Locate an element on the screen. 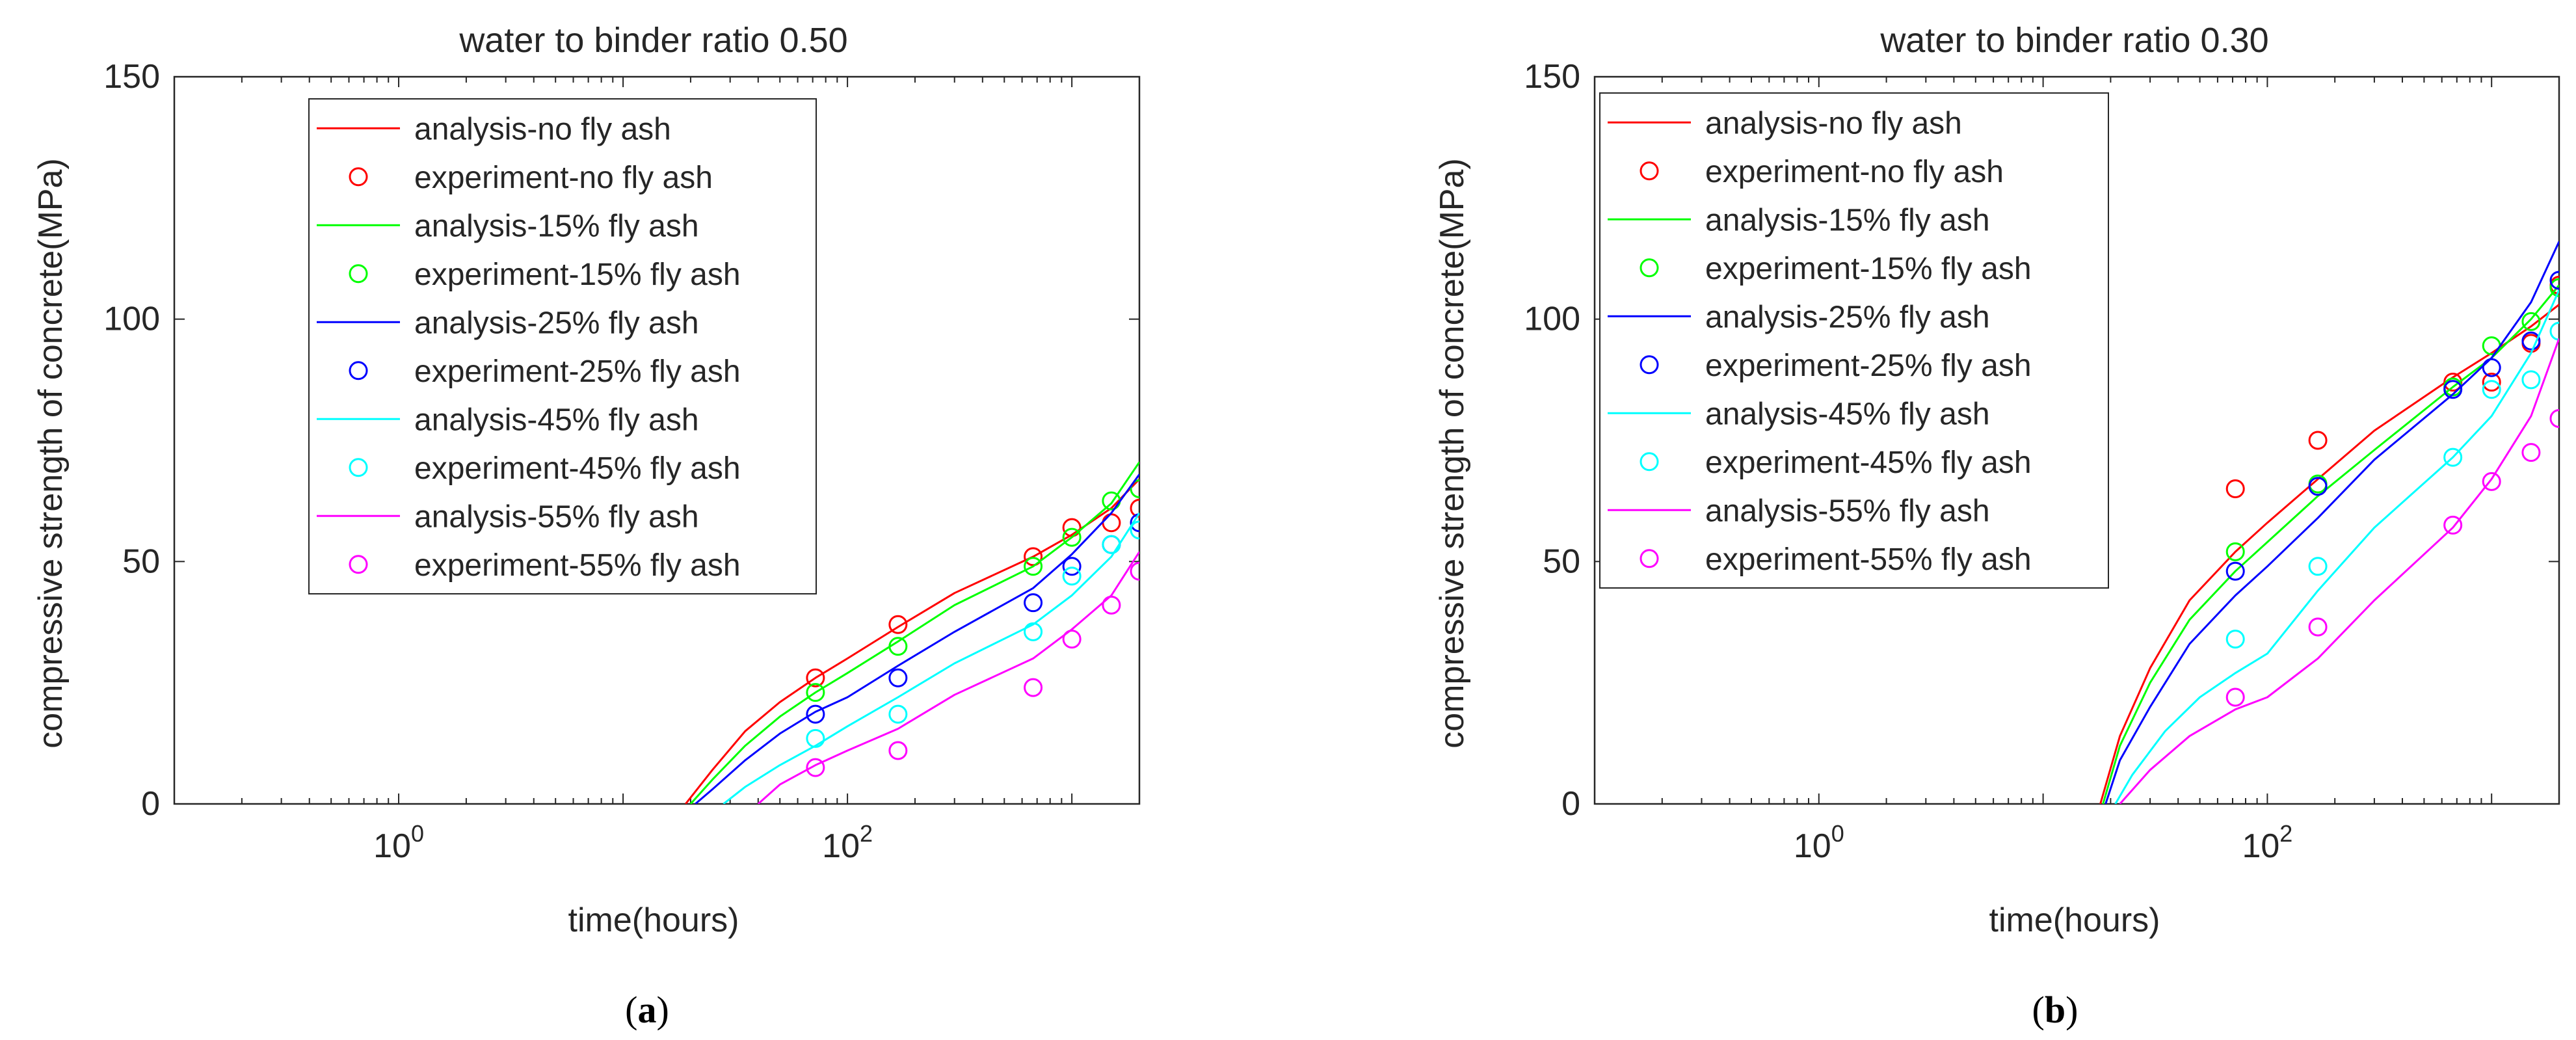  legend-label: experiment-no fly ash is located at coordinates (1855, 172).